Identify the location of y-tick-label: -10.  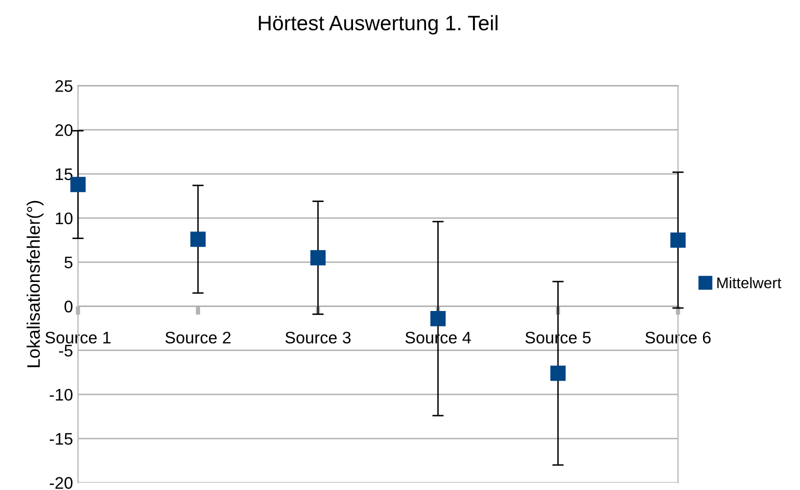
(61, 394).